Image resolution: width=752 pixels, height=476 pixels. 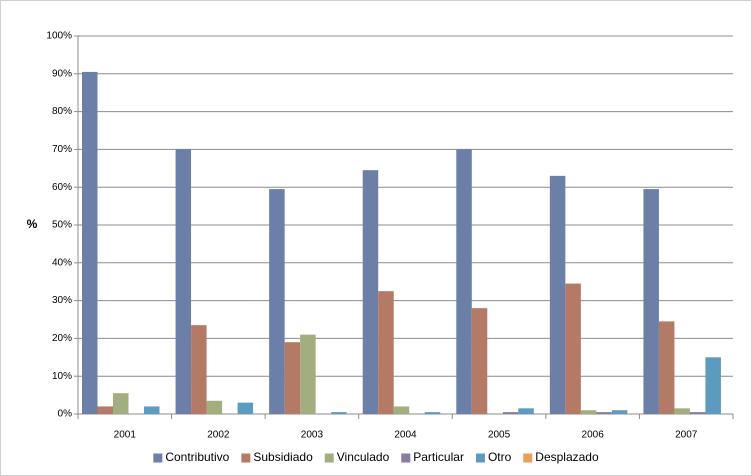 What do you see at coordinates (197, 457) in the screenshot?
I see `legend-label: Contributivo` at bounding box center [197, 457].